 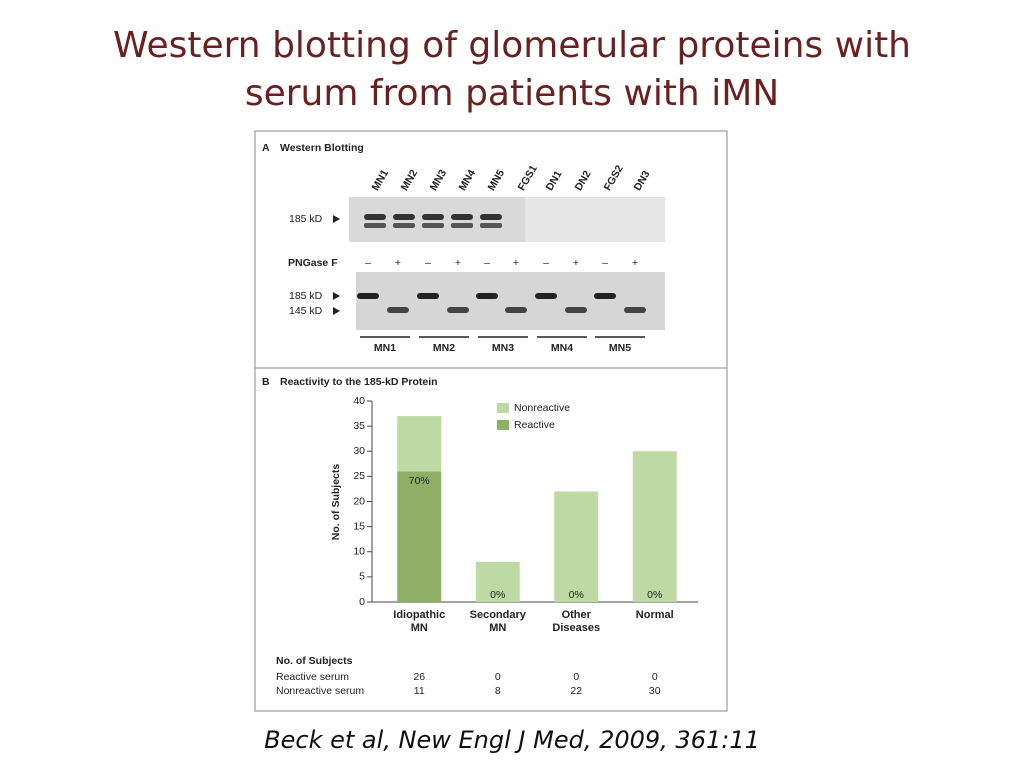 I want to click on panel-title: Western Blotting, so click(x=322, y=148).